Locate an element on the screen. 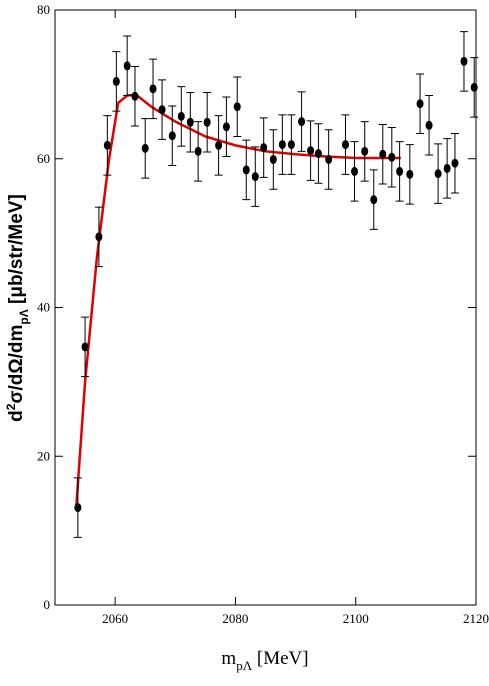  y-tick-label: 80 is located at coordinates (43, 9).